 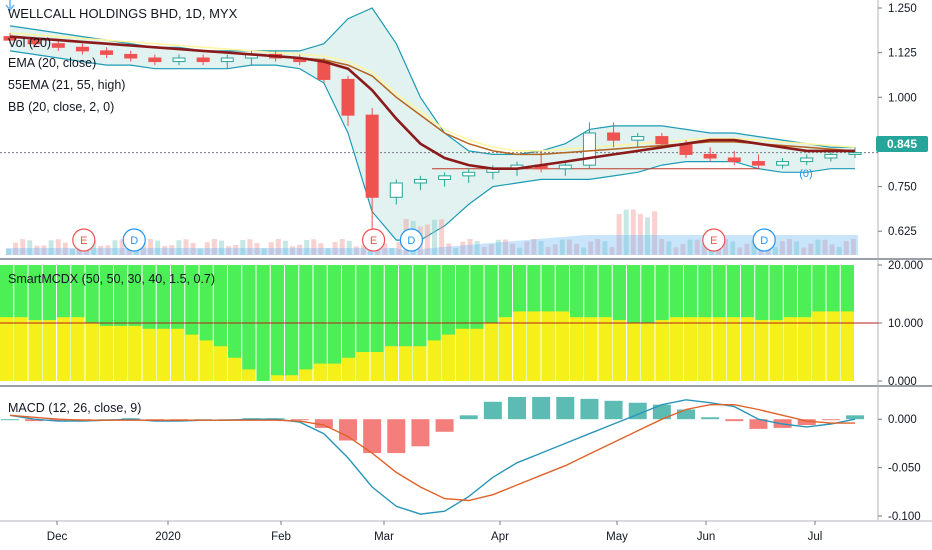 What do you see at coordinates (112, 279) in the screenshot?
I see `mcdx-label: SmartMCDX (50, 50, 30, 40, 1.5, 0.7)` at bounding box center [112, 279].